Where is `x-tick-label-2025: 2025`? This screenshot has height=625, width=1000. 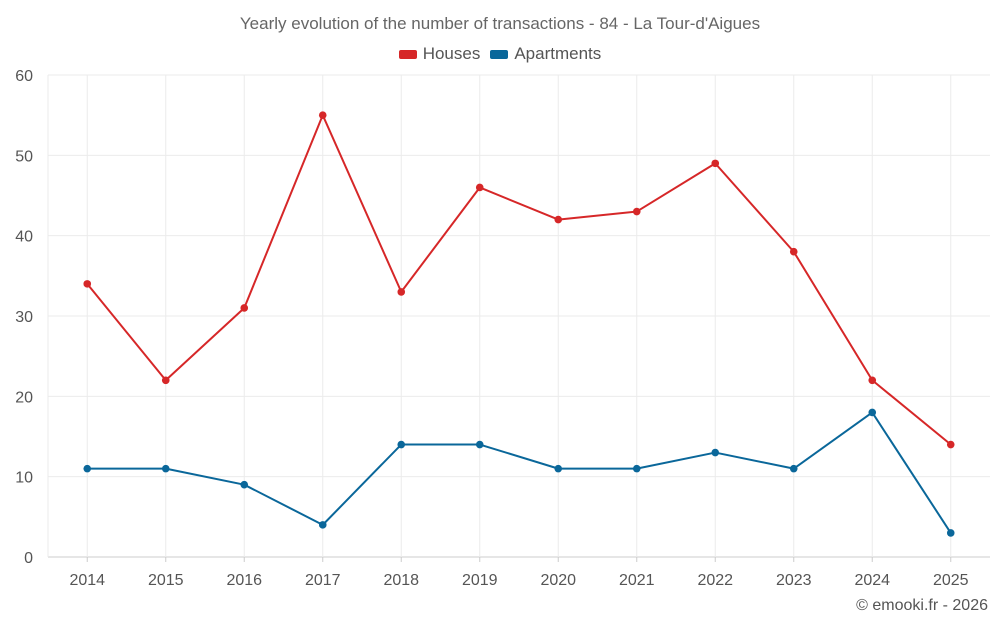
x-tick-label-2025: 2025 is located at coordinates (951, 580).